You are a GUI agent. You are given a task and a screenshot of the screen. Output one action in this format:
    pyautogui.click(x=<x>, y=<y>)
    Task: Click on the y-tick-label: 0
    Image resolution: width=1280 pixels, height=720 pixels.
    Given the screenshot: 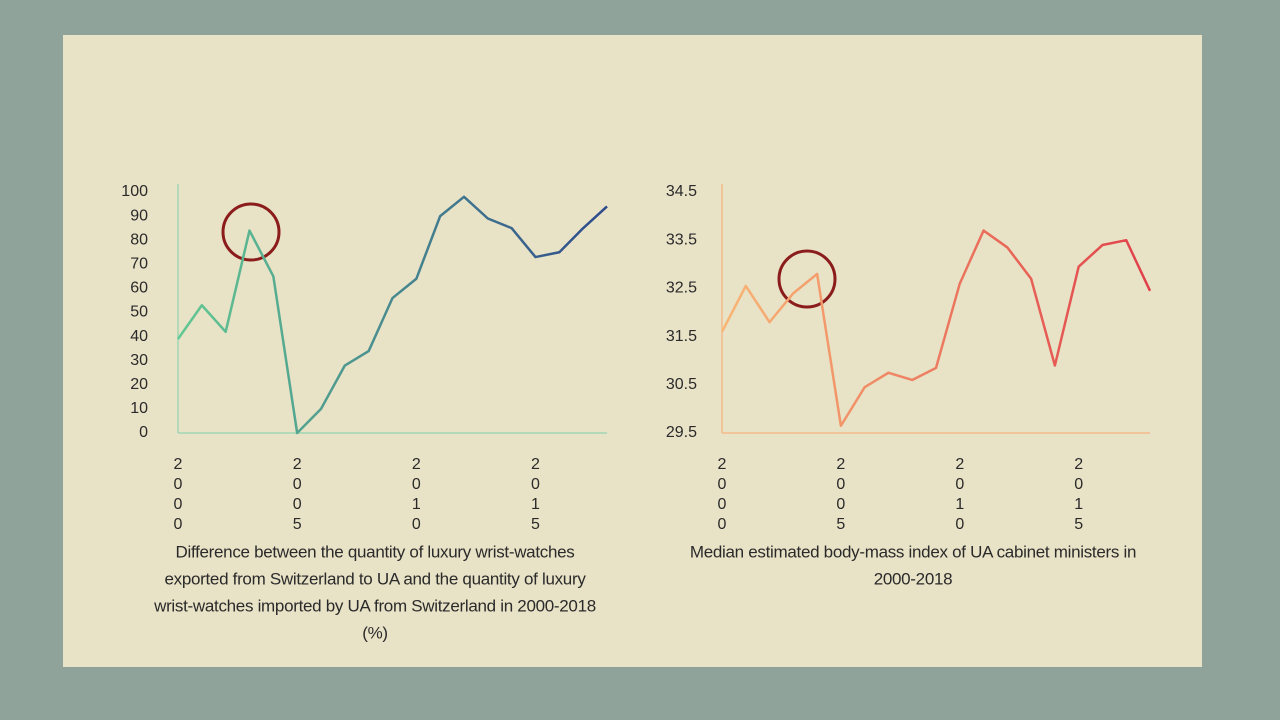 What is the action you would take?
    pyautogui.click(x=143, y=432)
    